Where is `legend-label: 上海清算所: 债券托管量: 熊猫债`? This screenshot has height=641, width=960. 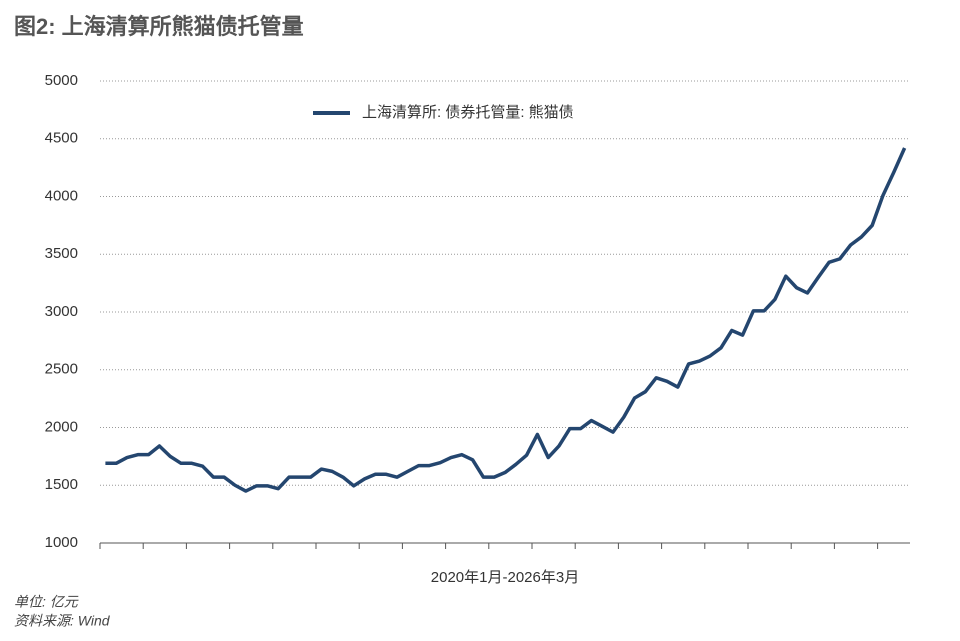
legend-label: 上海清算所: 债券托管量: 熊猫债 is located at coordinates (468, 112).